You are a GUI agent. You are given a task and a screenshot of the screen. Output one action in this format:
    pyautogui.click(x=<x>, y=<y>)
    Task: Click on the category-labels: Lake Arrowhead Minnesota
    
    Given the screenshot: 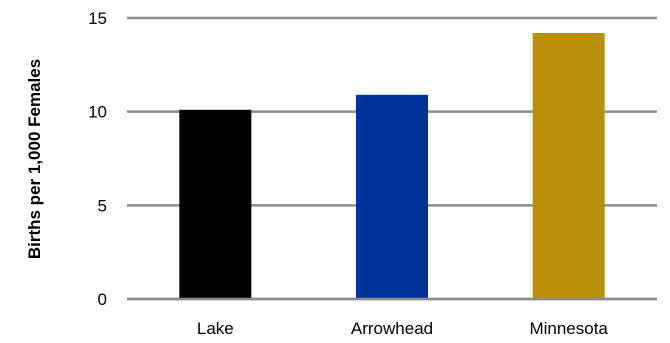 What is the action you would take?
    pyautogui.click(x=403, y=328)
    